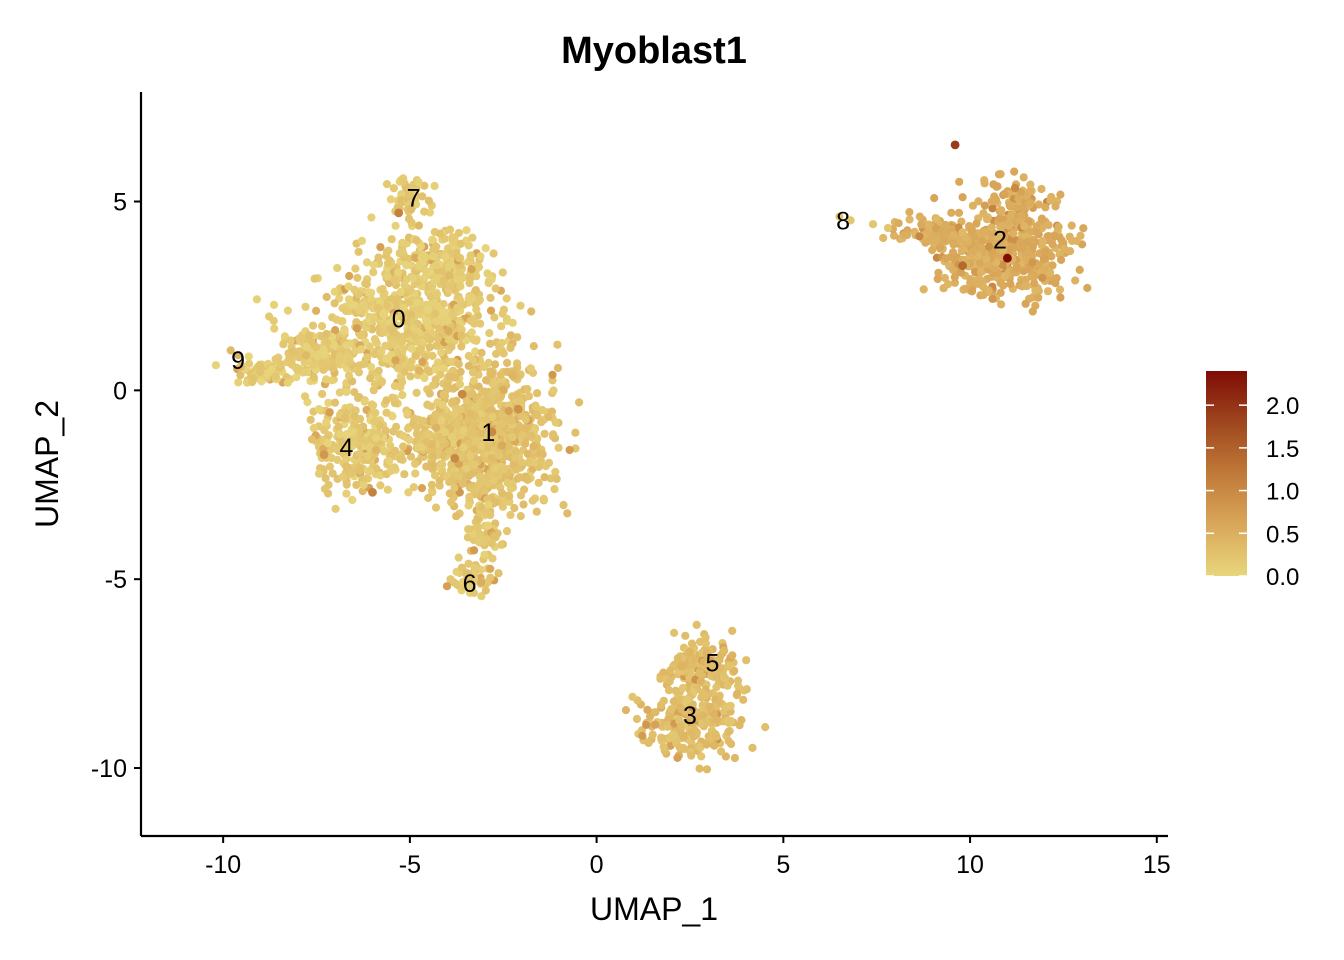  I want to click on colorbar-label: 0.0, so click(1282, 577).